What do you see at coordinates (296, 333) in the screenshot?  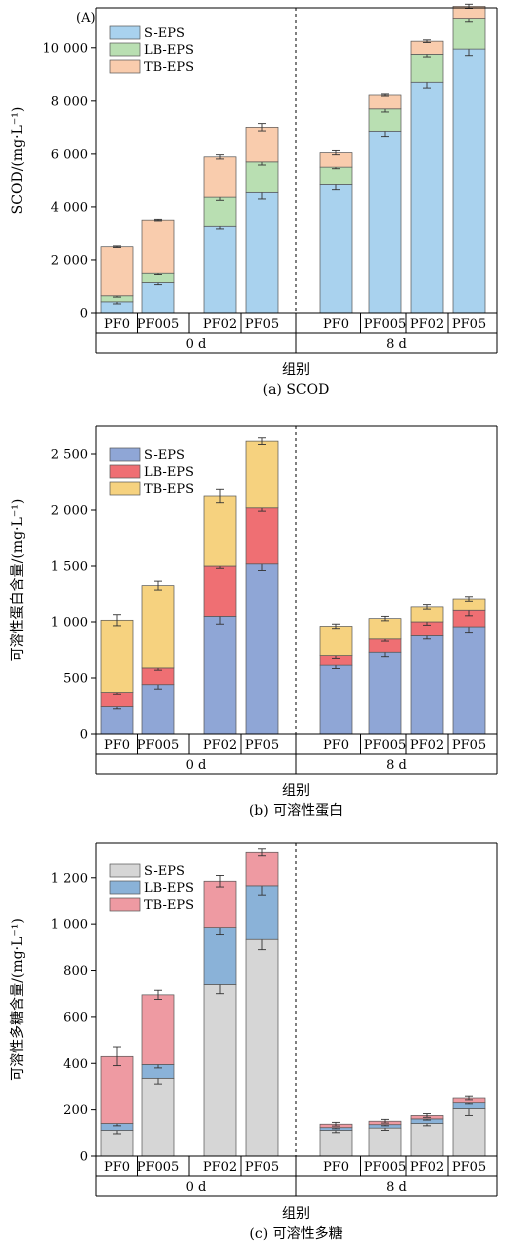 I see `category-table` at bounding box center [296, 333].